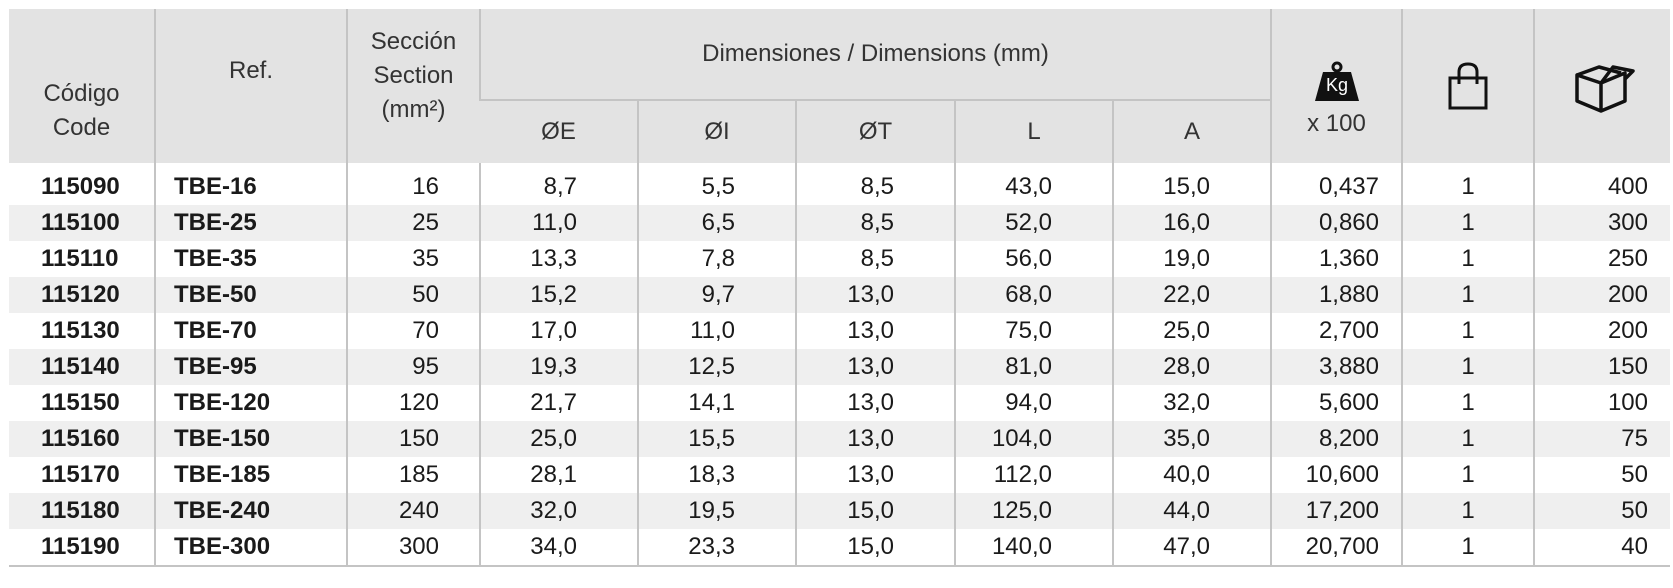 The width and height of the screenshot is (1673, 588). I want to click on table-cell: 14,1, so click(716, 403).